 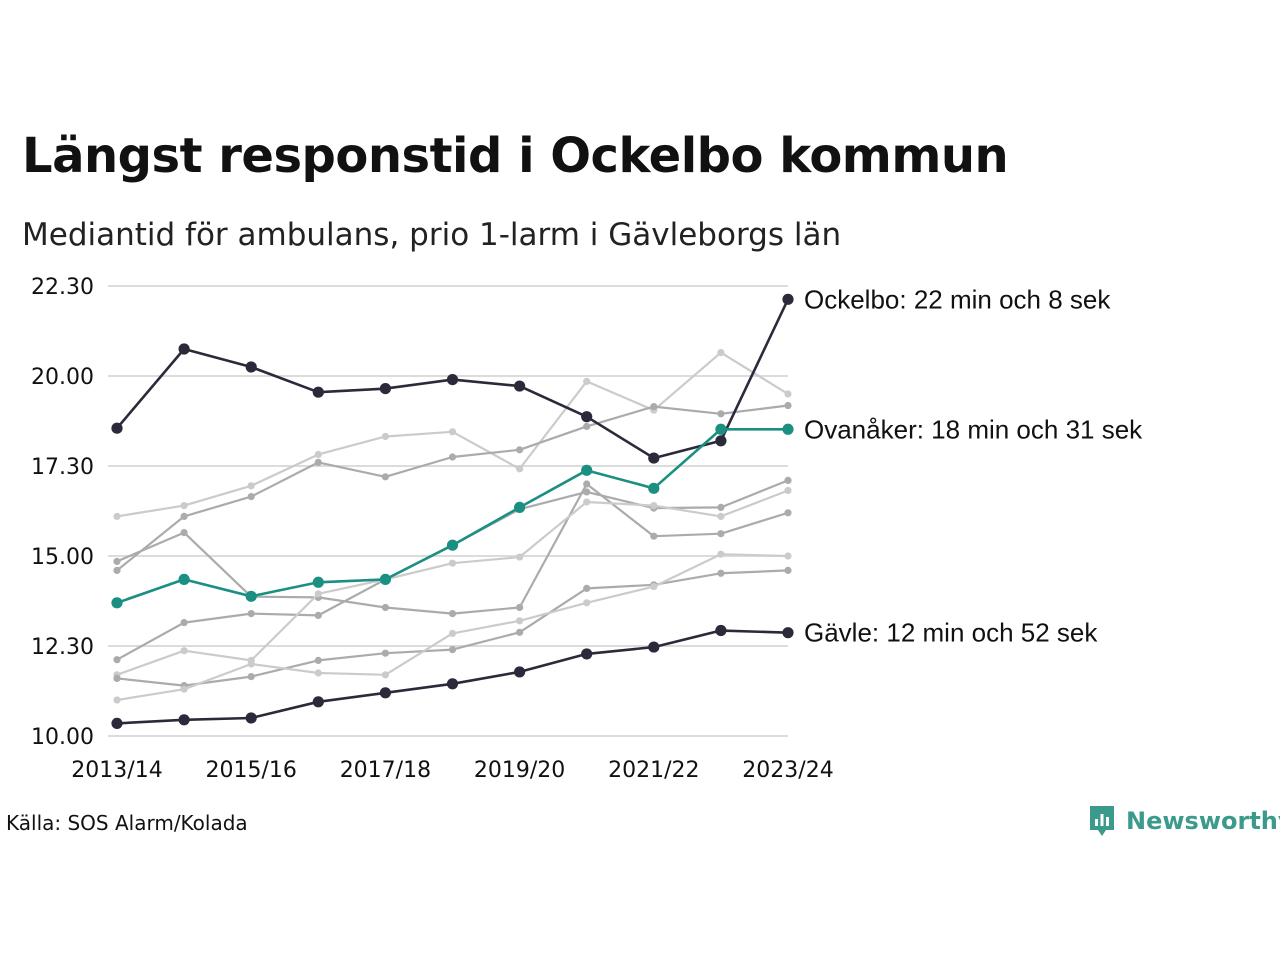 What do you see at coordinates (385, 770) in the screenshot?
I see `x-tick-label: 2017/18` at bounding box center [385, 770].